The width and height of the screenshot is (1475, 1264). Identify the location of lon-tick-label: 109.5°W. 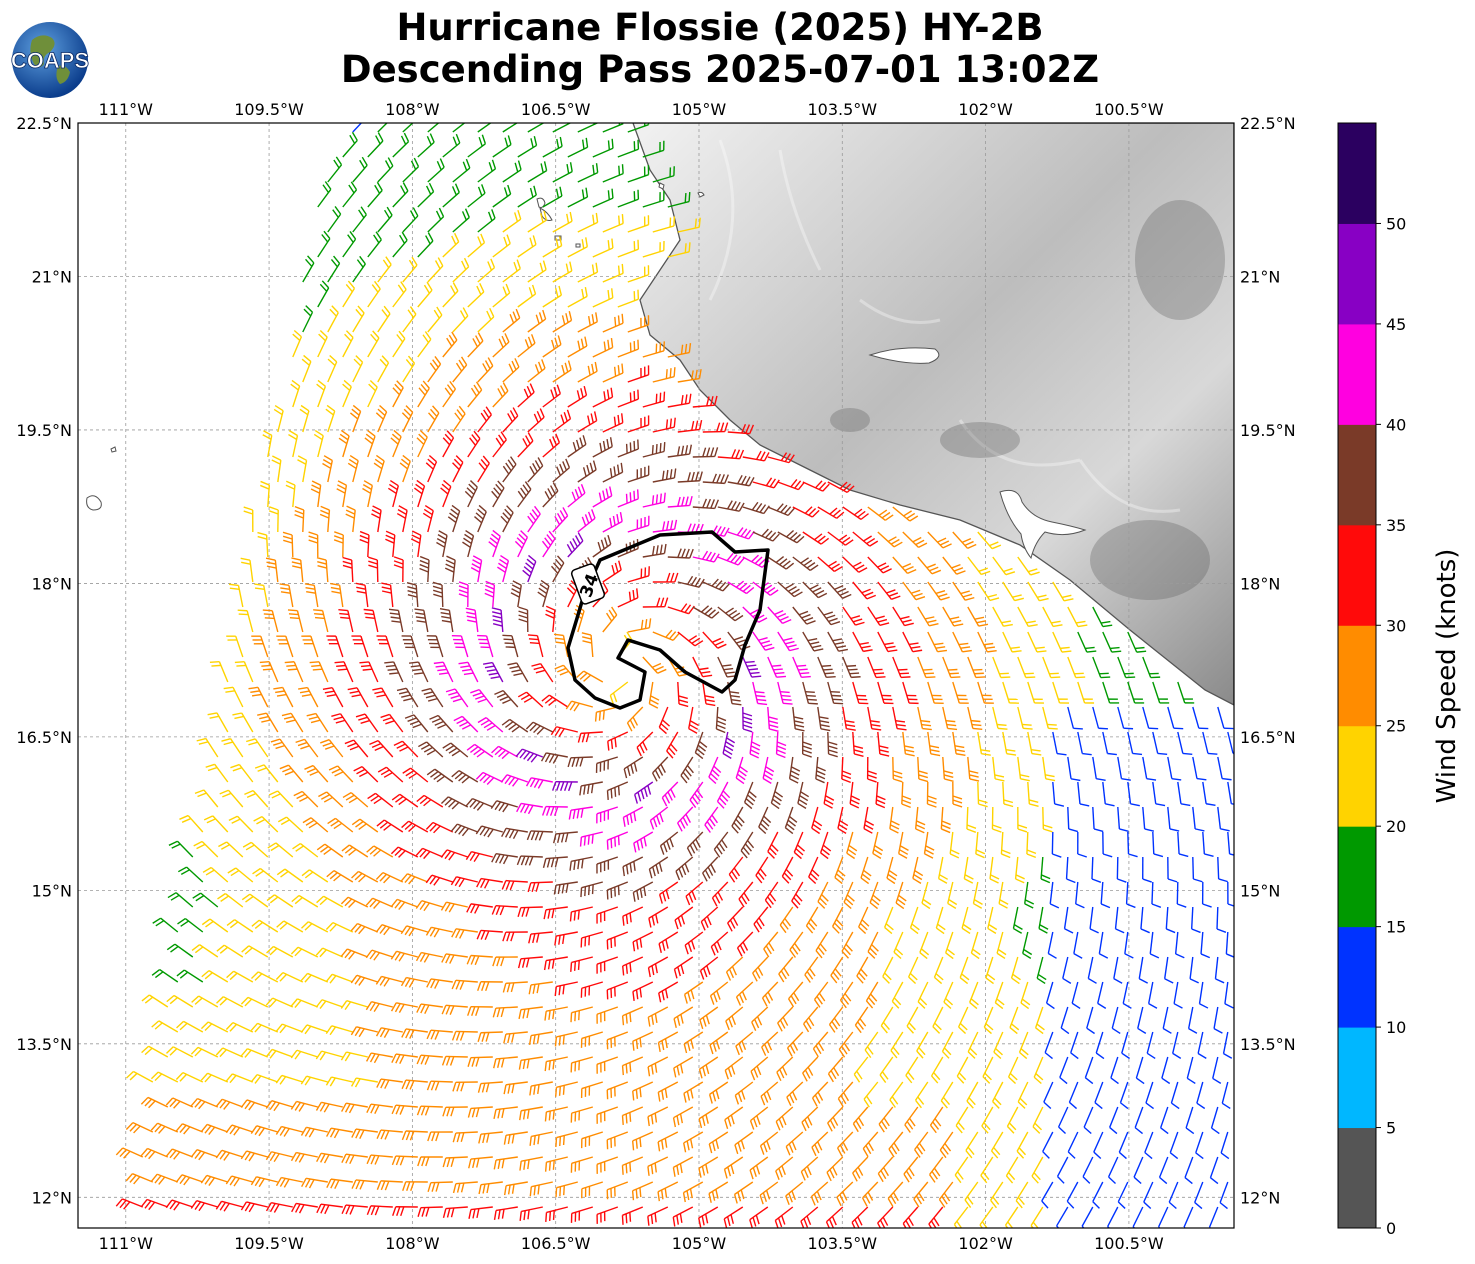
(269, 1243).